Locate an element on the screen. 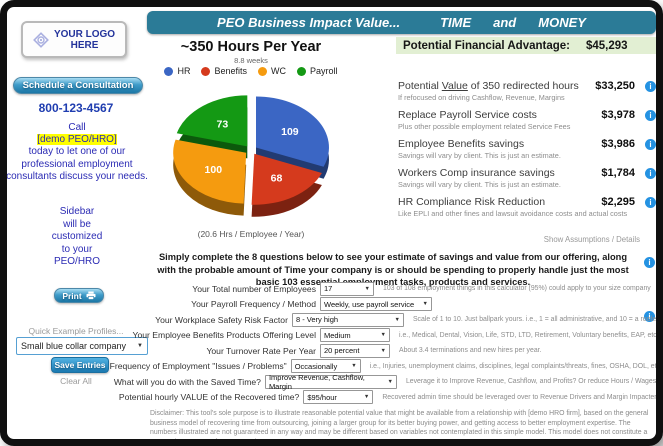 This screenshot has width=663, height=446. demo-peo-highlight: [demo PEO/HRO] is located at coordinates (77, 140).